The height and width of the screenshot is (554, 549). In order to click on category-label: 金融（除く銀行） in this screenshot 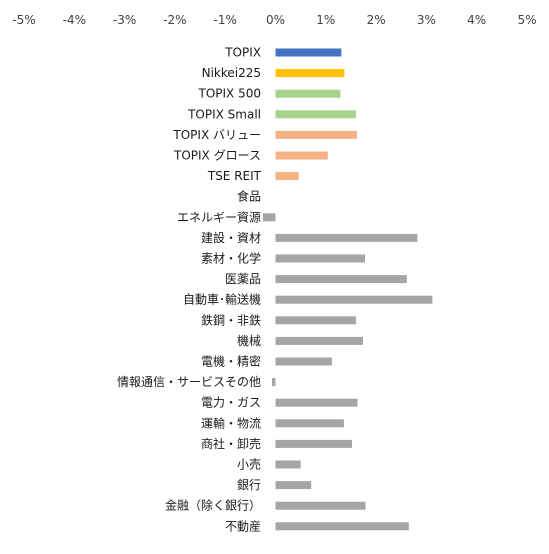, I will do `click(213, 505)`.